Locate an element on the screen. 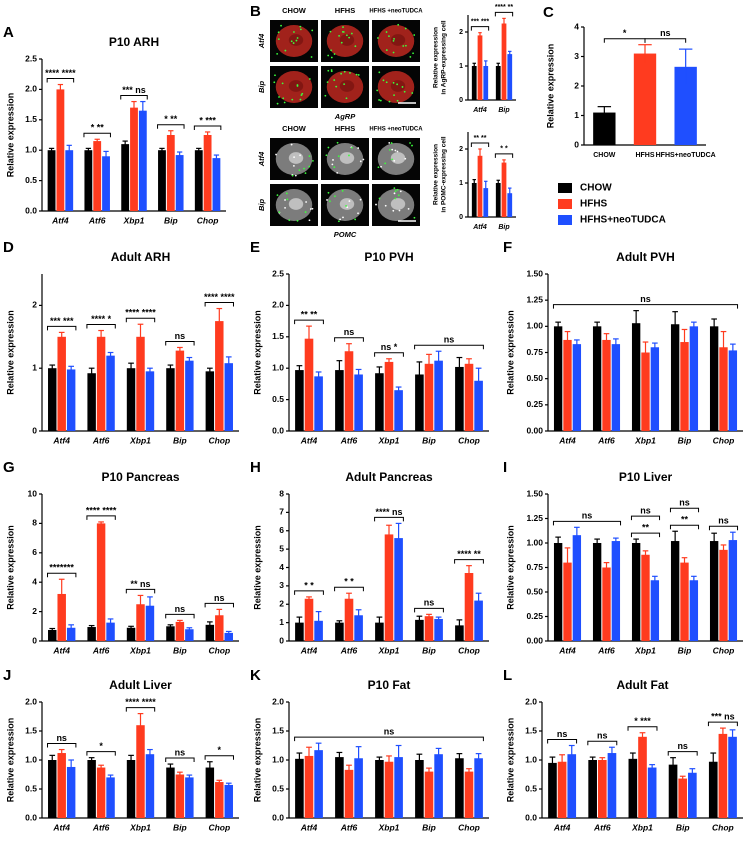 Image resolution: width=749 pixels, height=842 pixels. significance-label: **** **** is located at coordinates (140, 313).